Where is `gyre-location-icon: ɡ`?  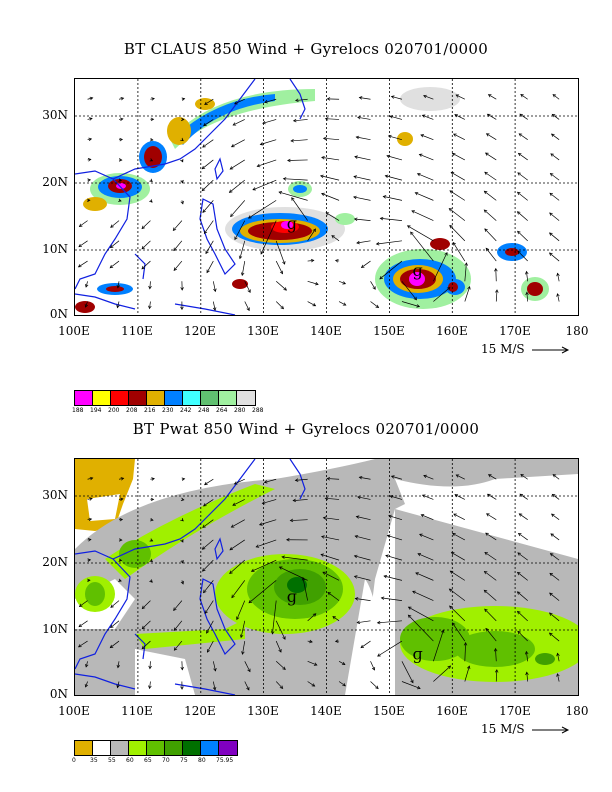 gyre-location-icon: ɡ is located at coordinates (292, 596).